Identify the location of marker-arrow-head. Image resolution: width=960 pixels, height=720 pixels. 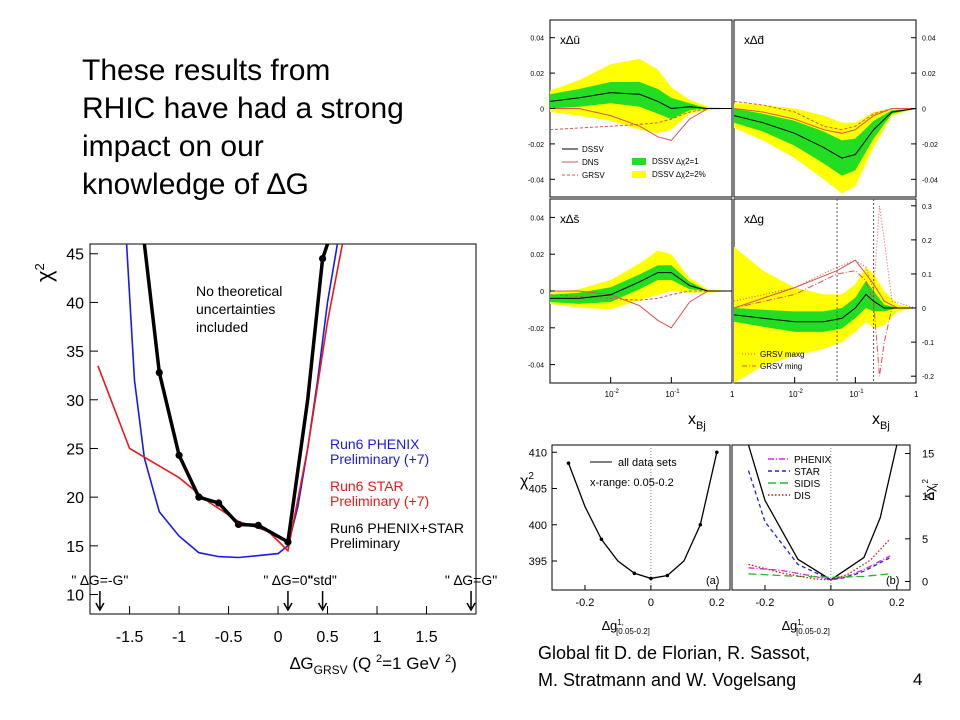
(471, 607).